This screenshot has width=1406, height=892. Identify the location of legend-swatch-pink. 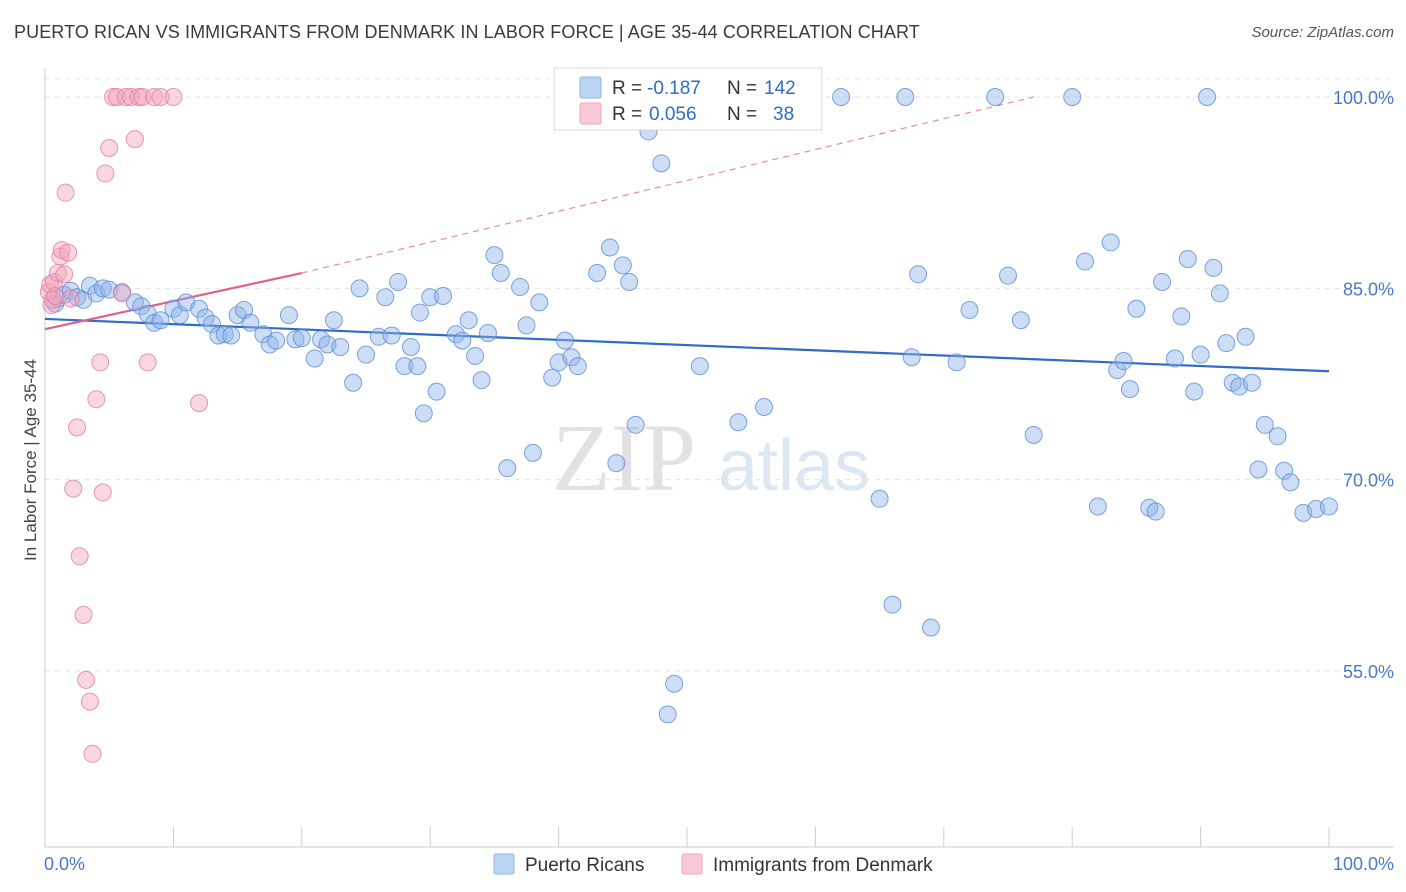
(590, 113).